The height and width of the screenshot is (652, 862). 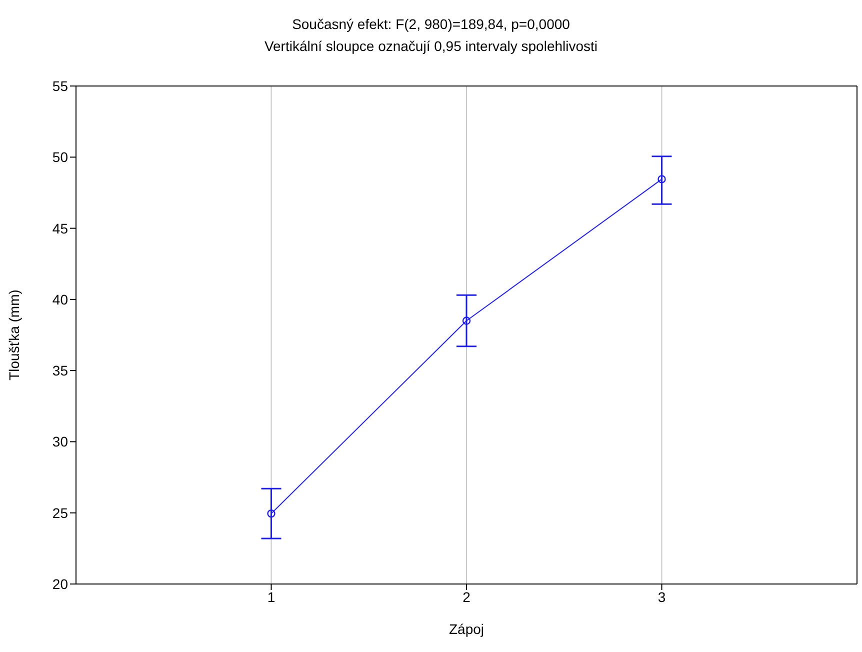 What do you see at coordinates (271, 596) in the screenshot?
I see `x-tick-label: 1` at bounding box center [271, 596].